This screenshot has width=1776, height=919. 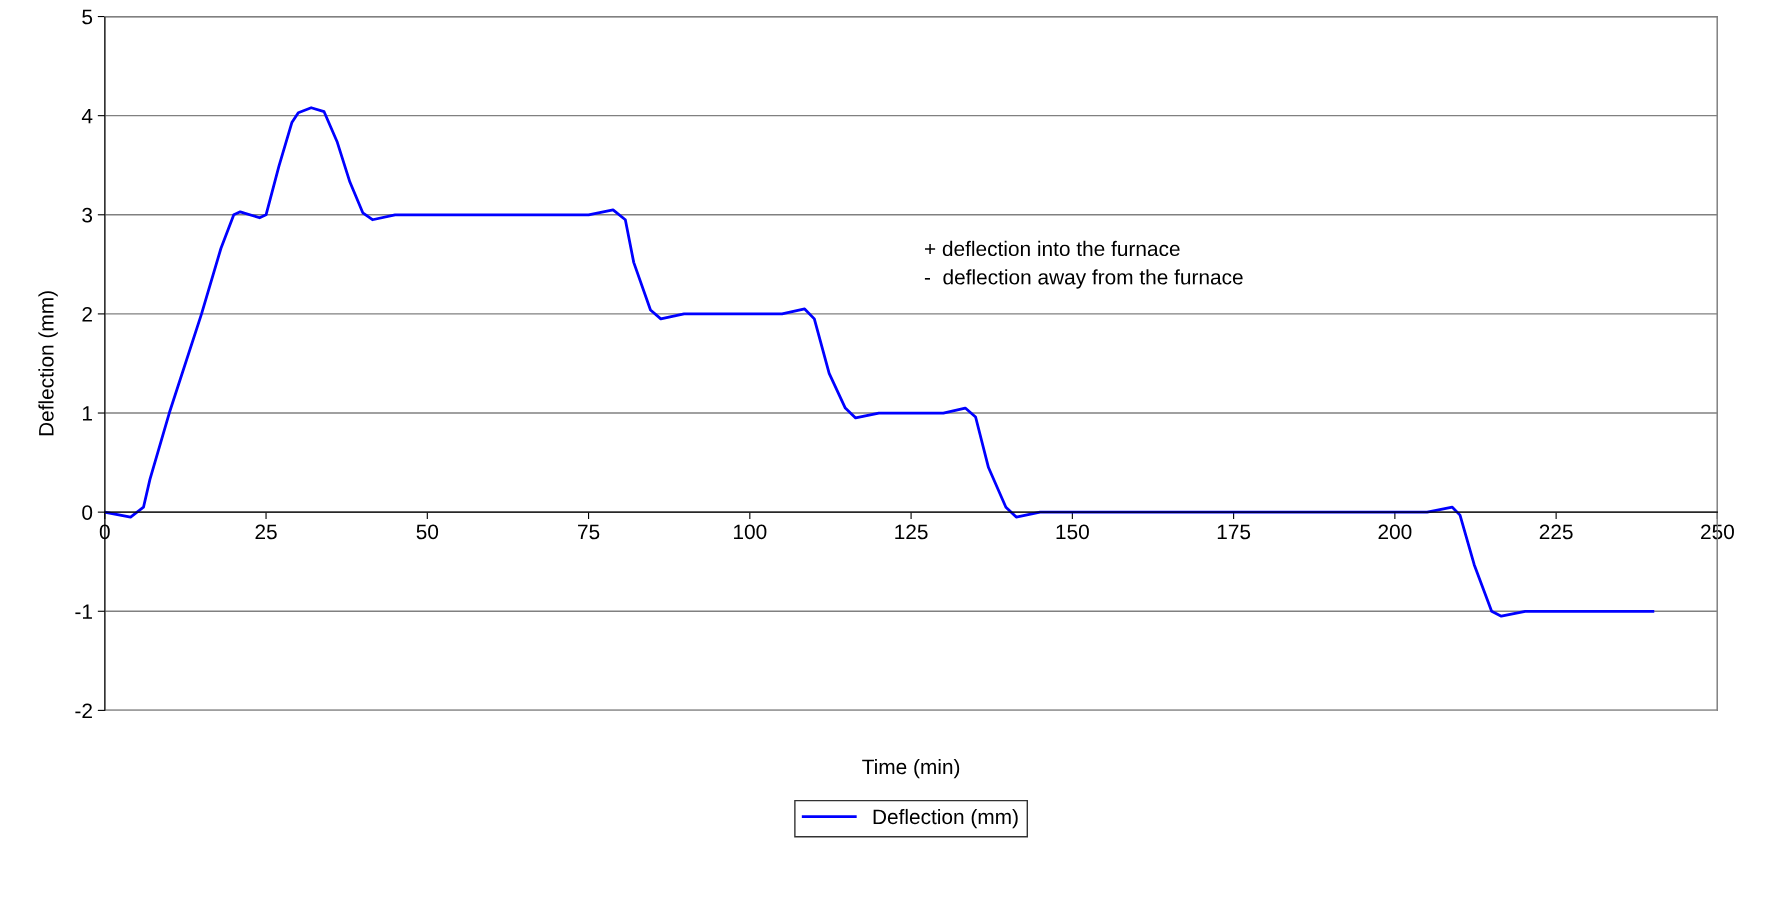 What do you see at coordinates (911, 532) in the screenshot?
I see `x-tick-label: 125` at bounding box center [911, 532].